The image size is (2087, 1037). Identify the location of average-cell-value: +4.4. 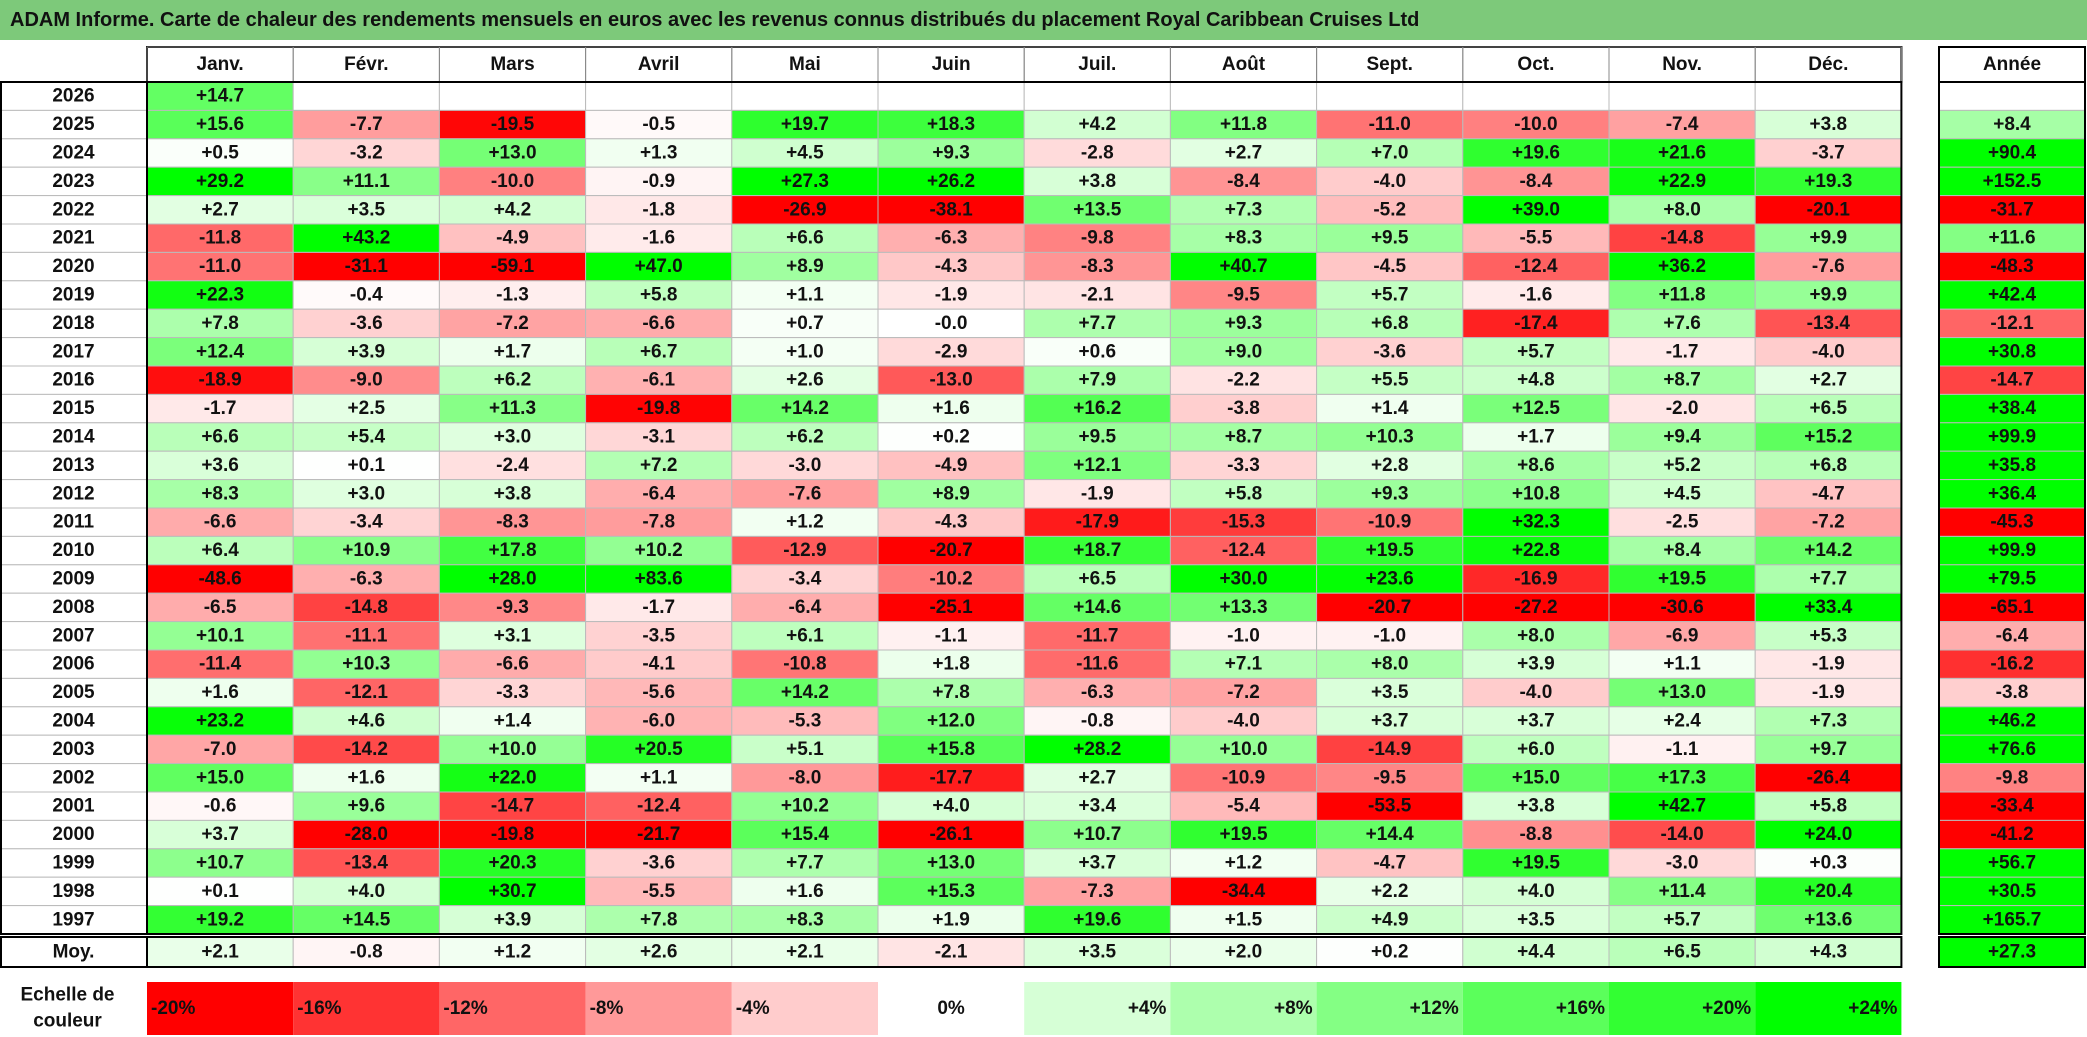
(1536, 952).